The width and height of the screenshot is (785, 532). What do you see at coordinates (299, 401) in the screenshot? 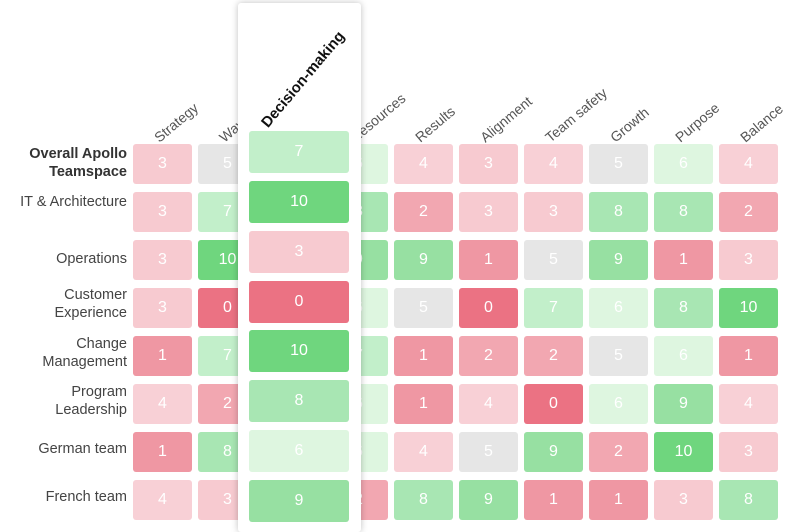
I see `highlighted-cell: 8` at bounding box center [299, 401].